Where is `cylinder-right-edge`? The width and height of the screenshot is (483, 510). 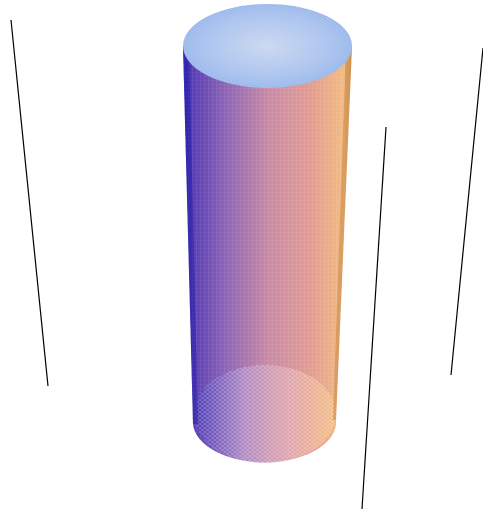 cylinder-right-edge is located at coordinates (342, 233).